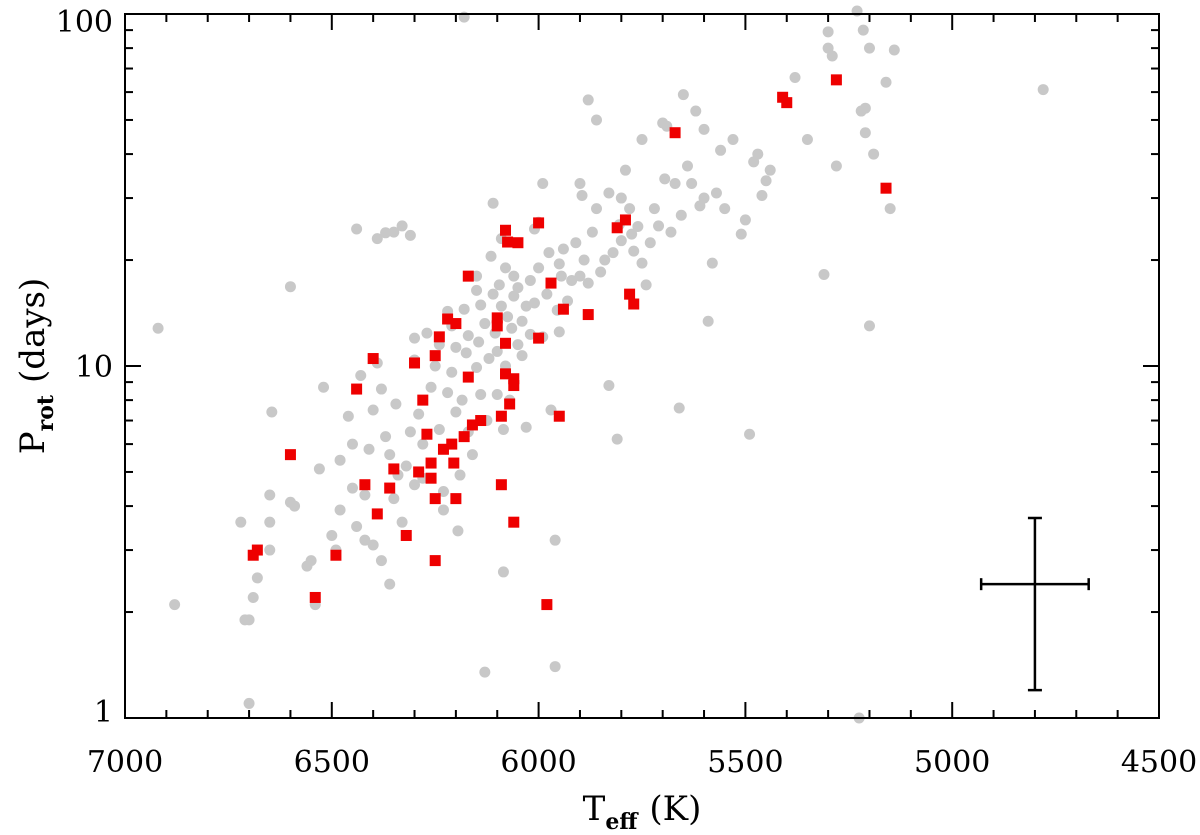 Image resolution: width=1200 pixels, height=835 pixels. What do you see at coordinates (952, 762) in the screenshot?
I see `x-tick-label: 5000` at bounding box center [952, 762].